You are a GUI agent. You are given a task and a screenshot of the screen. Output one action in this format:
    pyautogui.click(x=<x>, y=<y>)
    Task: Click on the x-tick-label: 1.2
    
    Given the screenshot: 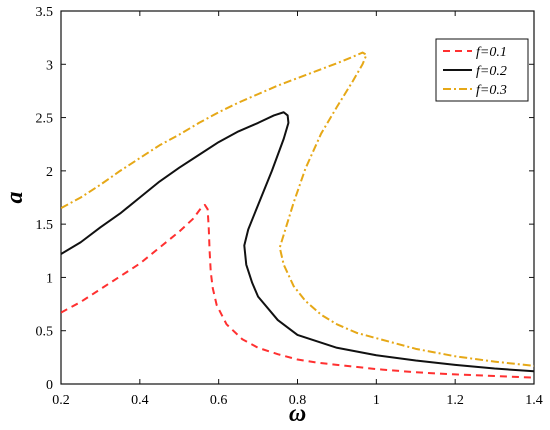 What is the action you would take?
    pyautogui.click(x=455, y=400)
    